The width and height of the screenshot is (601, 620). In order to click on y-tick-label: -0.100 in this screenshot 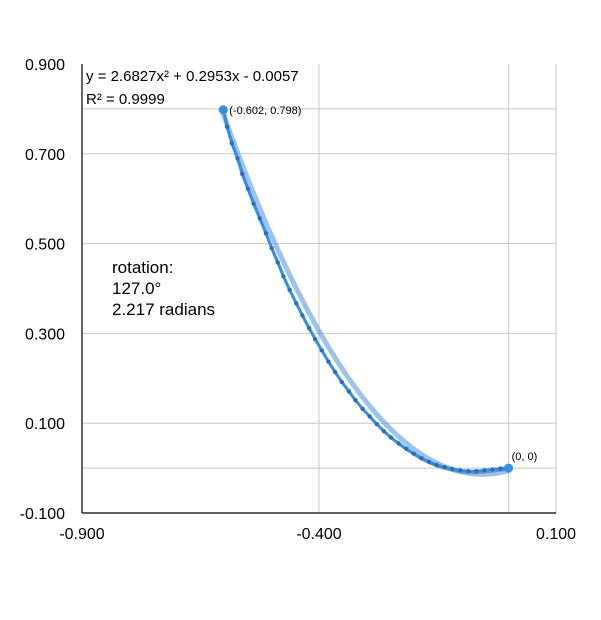, I will do `click(42, 514)`.